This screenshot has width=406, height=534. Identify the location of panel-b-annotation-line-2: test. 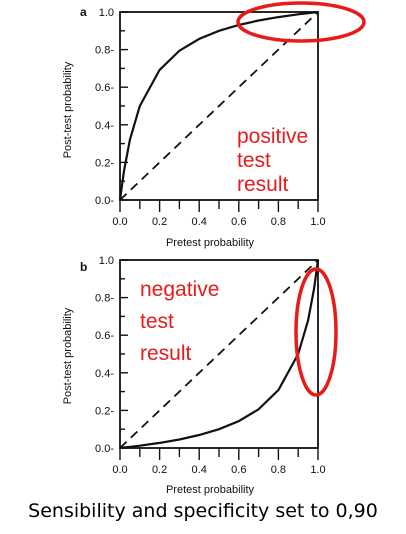
(157, 321).